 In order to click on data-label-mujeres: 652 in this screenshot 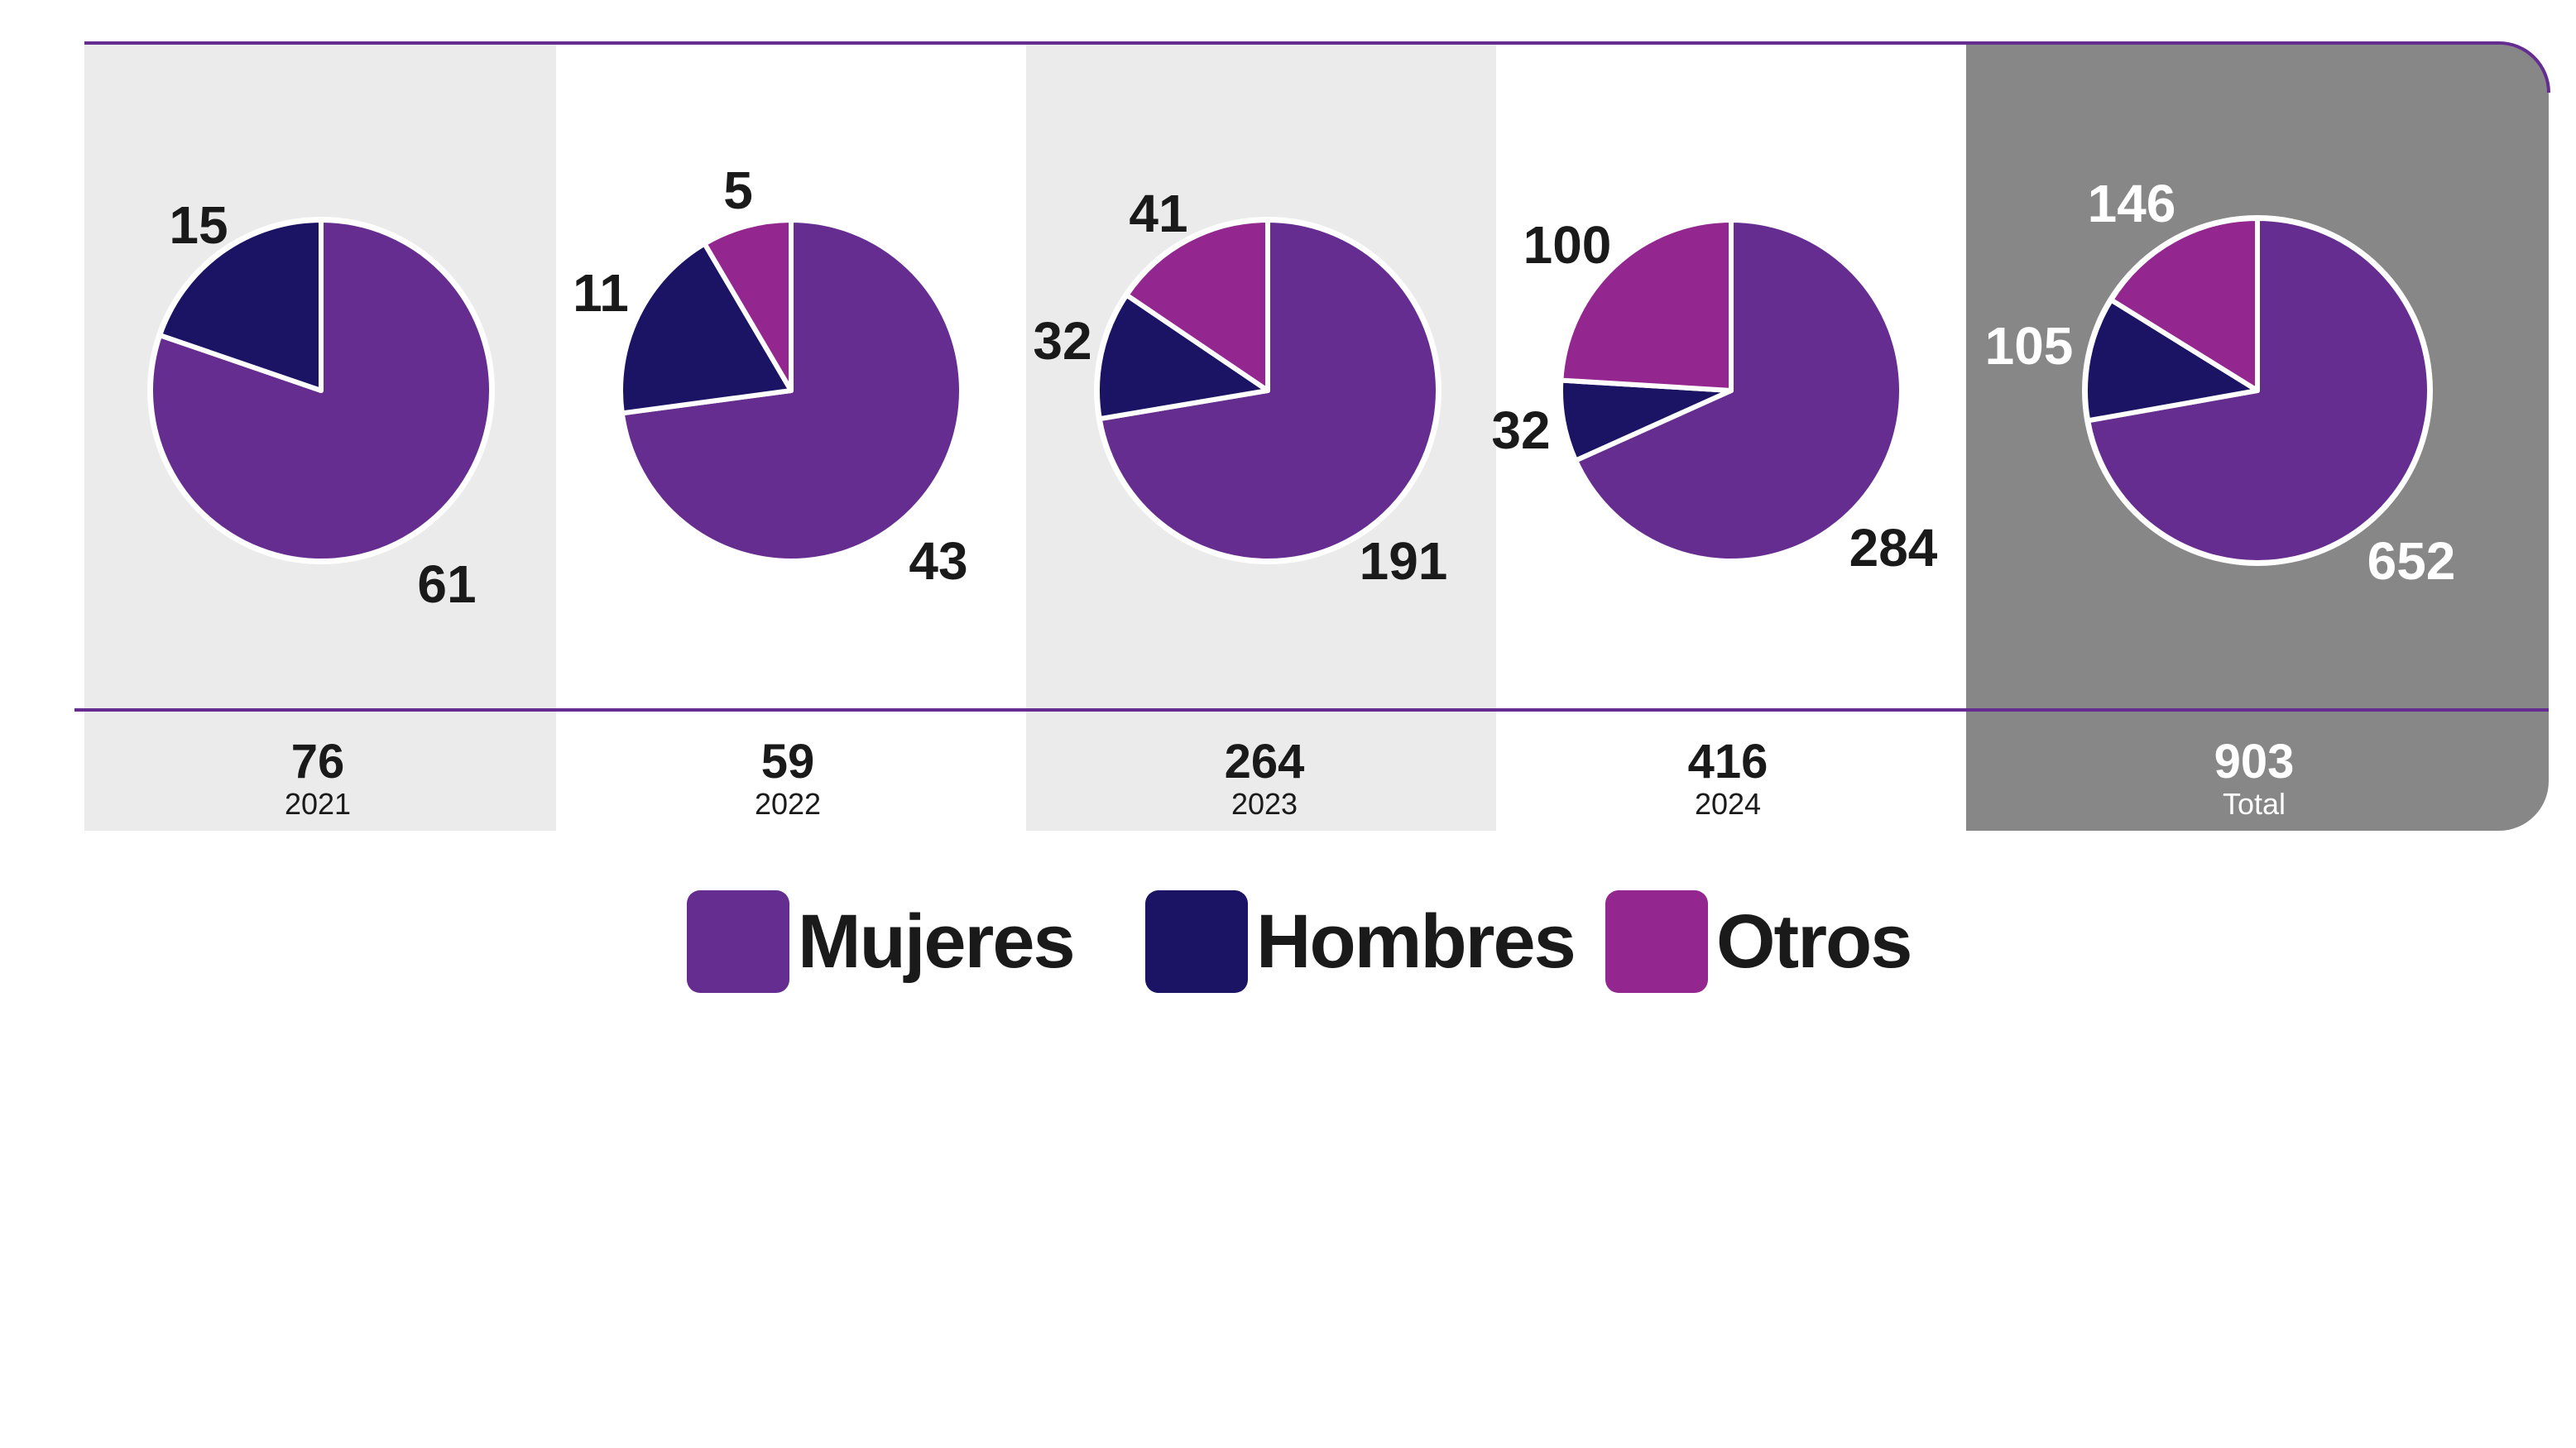, I will do `click(2412, 561)`.